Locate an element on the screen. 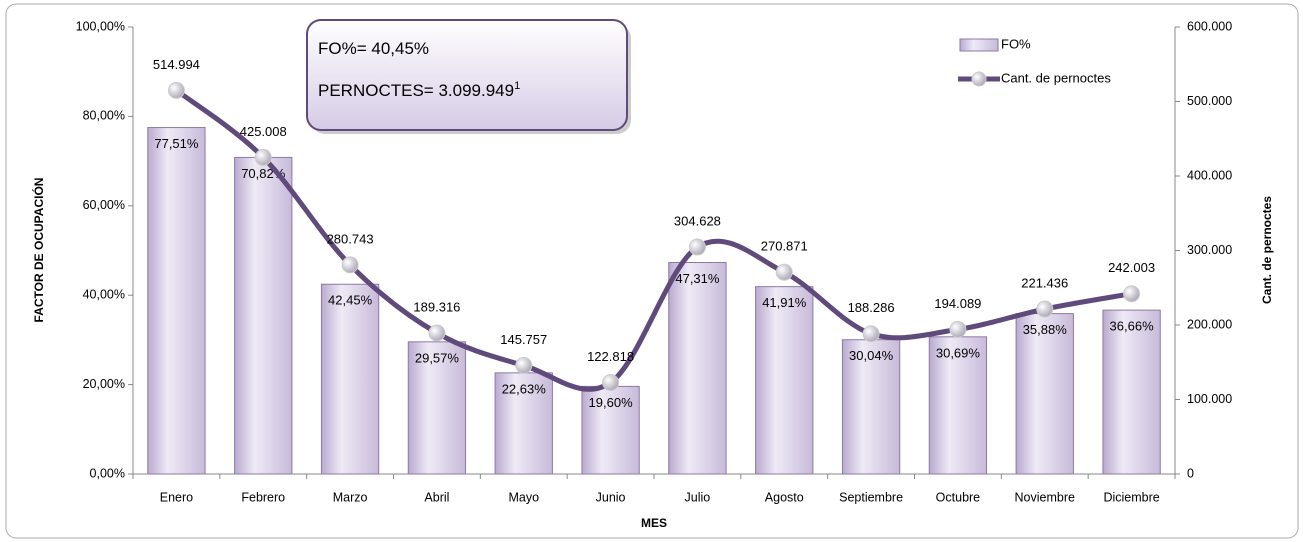 The image size is (1303, 542). line-value-label: 145.757 is located at coordinates (523, 339).